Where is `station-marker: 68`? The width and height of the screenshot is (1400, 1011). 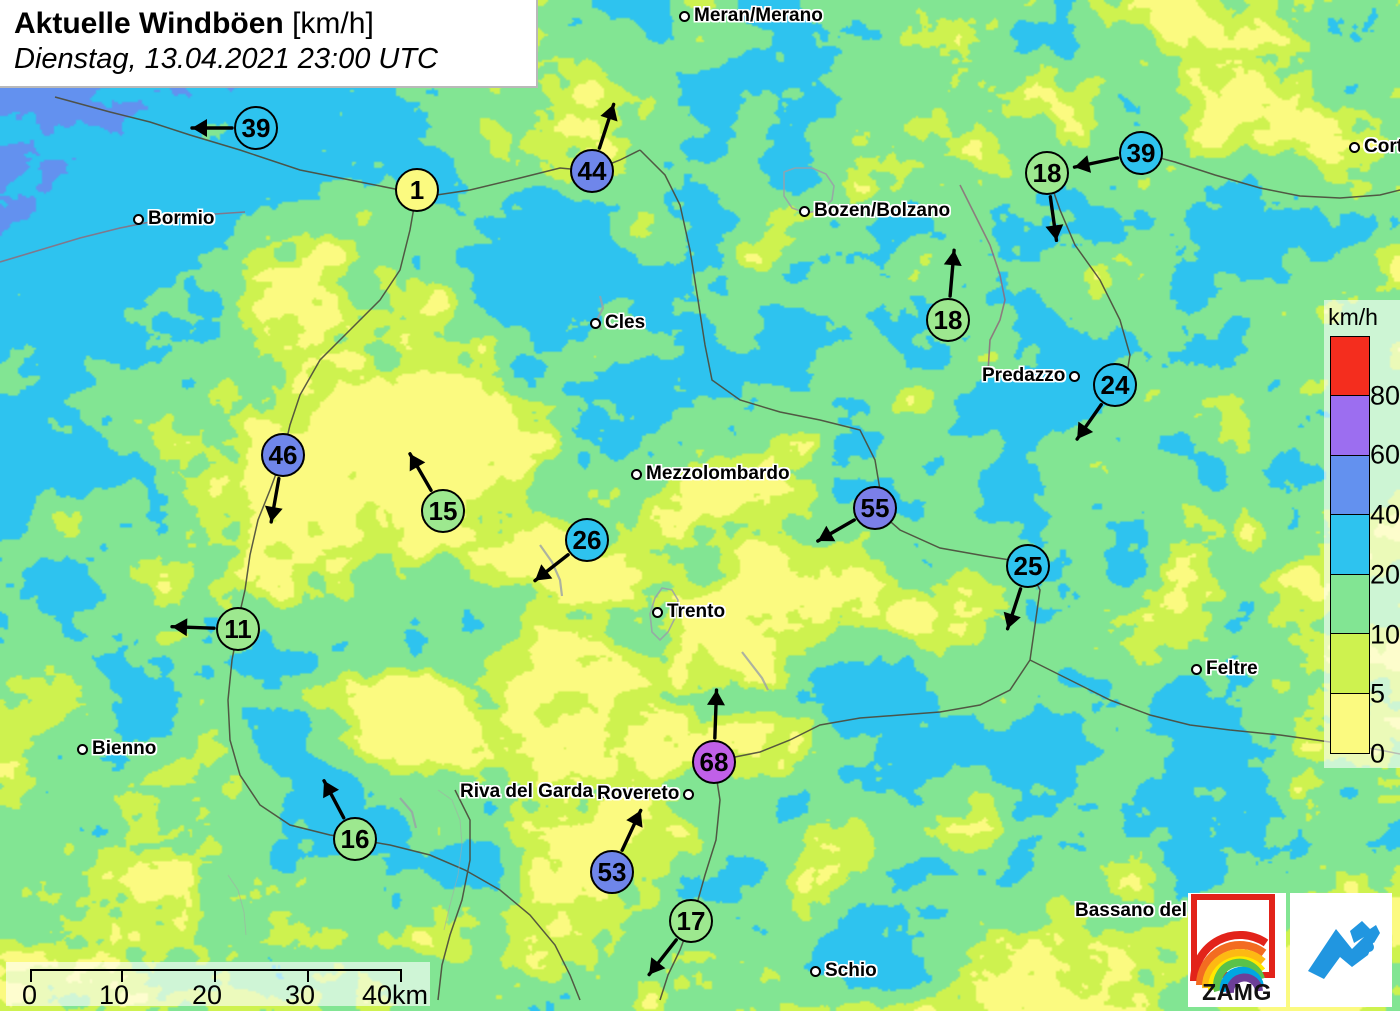
station-marker: 68 is located at coordinates (714, 762).